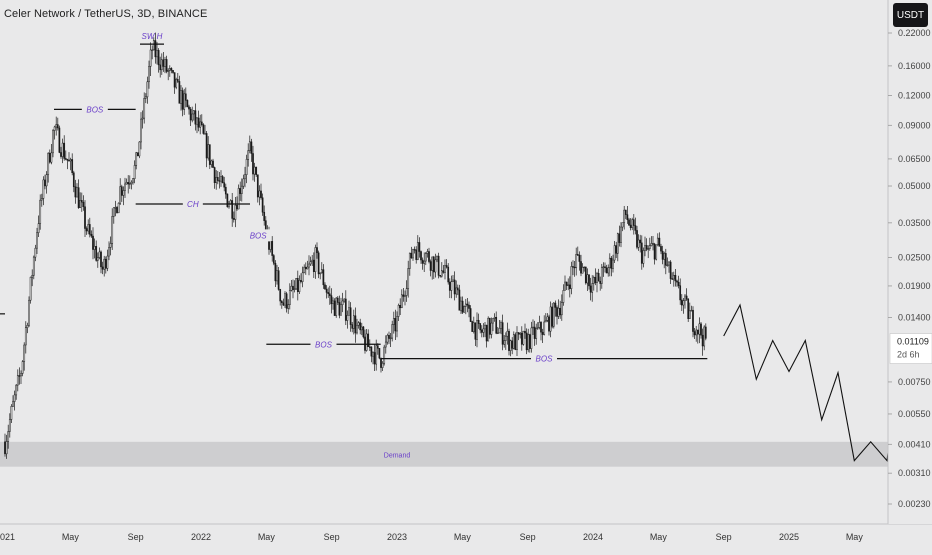 The image size is (932, 555). What do you see at coordinates (914, 223) in the screenshot?
I see `y-tick-label: 0.03500` at bounding box center [914, 223].